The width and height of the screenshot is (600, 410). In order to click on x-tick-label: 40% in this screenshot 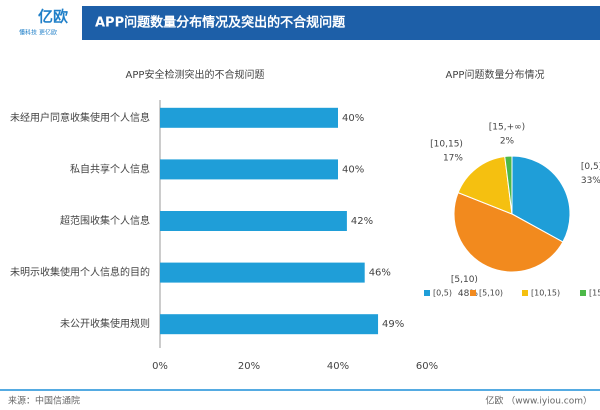, I will do `click(338, 366)`.